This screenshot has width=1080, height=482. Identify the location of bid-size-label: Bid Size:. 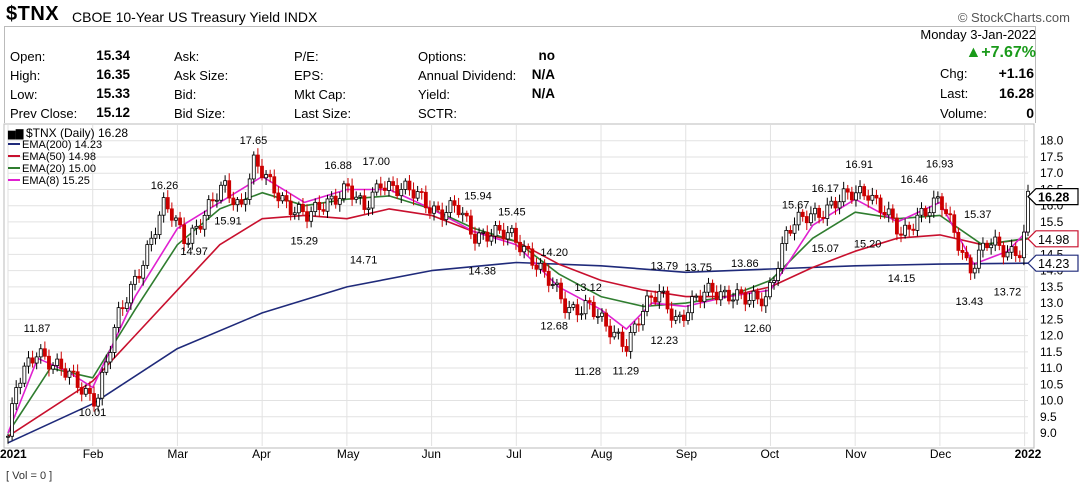
(200, 113).